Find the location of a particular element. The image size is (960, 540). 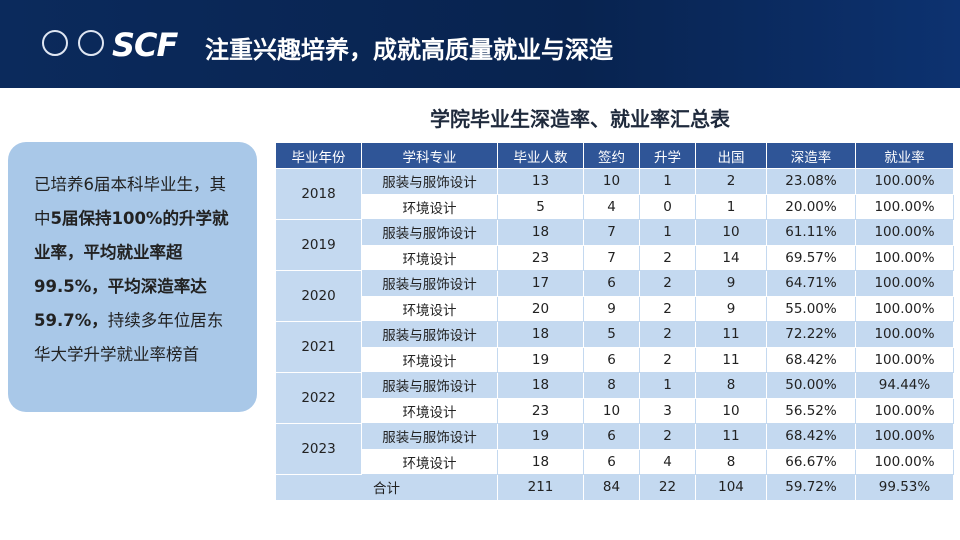

cell: 23.08% is located at coordinates (811, 181).